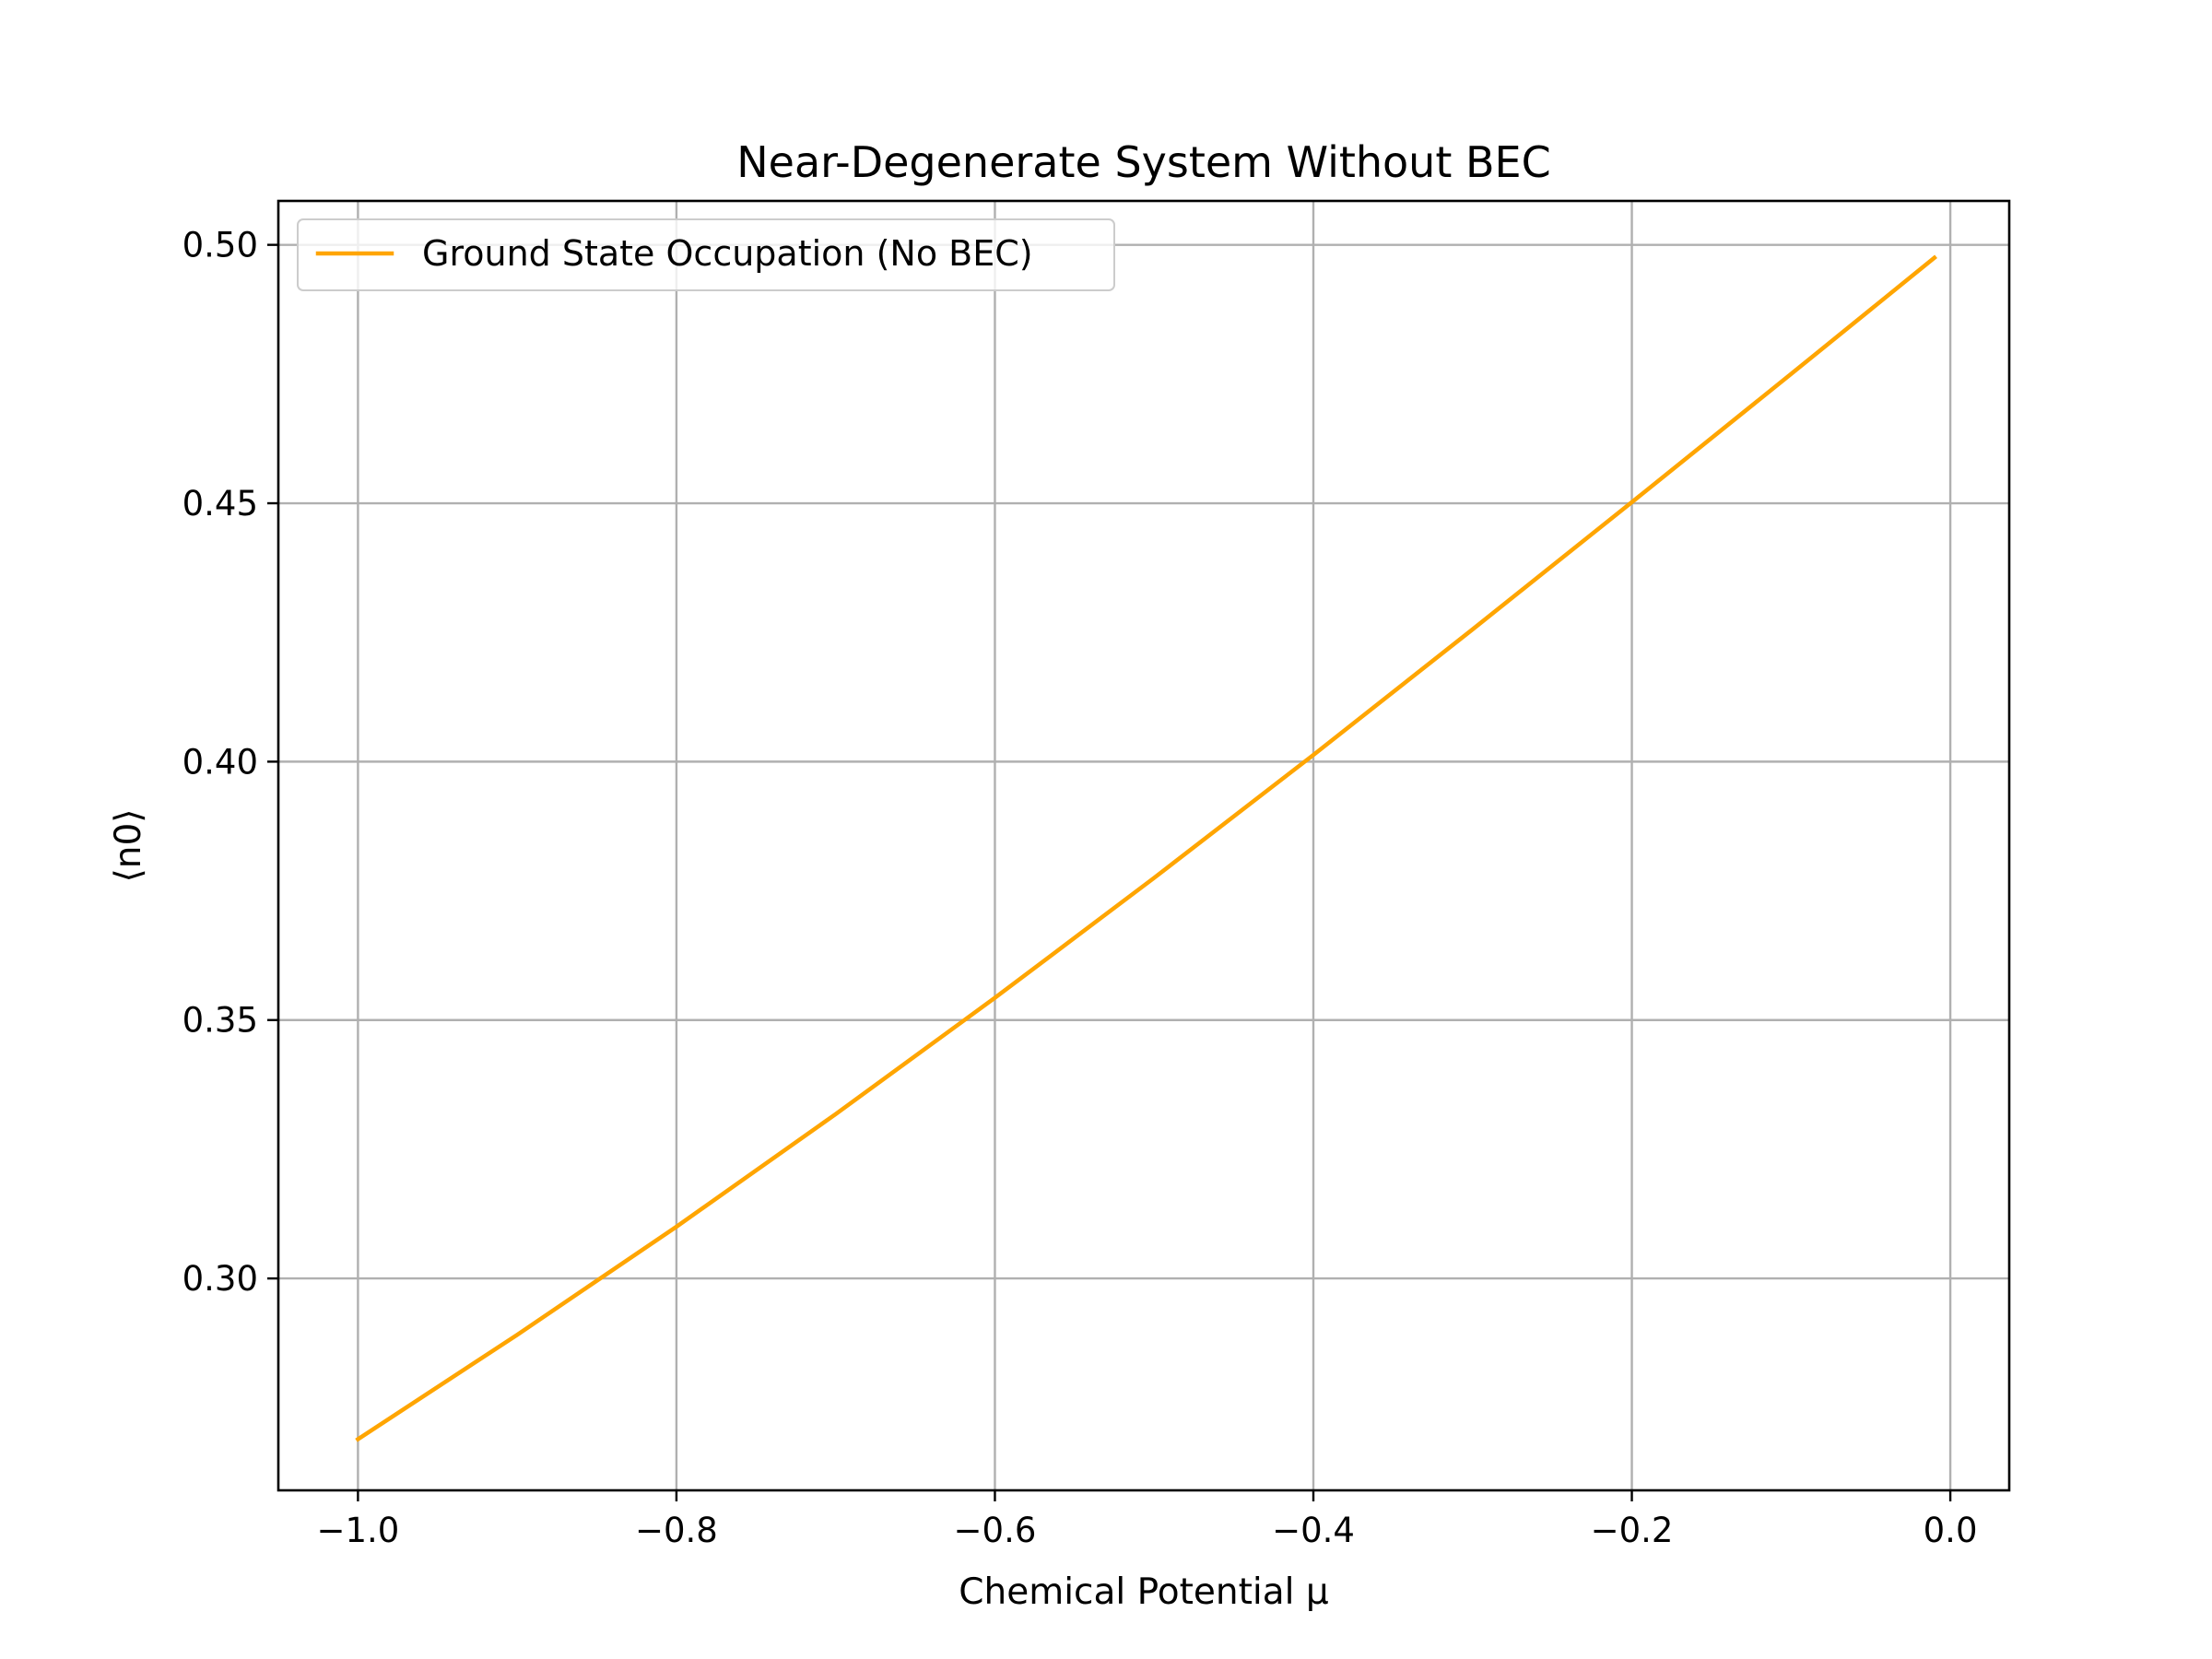 This screenshot has height=1659, width=2212. Describe the element at coordinates (1143, 162) in the screenshot. I see `chart-title: Near-Degenerate System Without BEC` at that location.